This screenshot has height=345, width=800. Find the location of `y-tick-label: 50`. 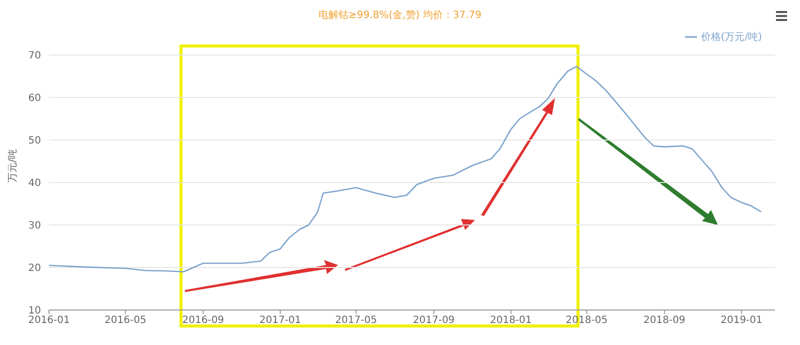

y-tick-label: 50 is located at coordinates (34, 141).